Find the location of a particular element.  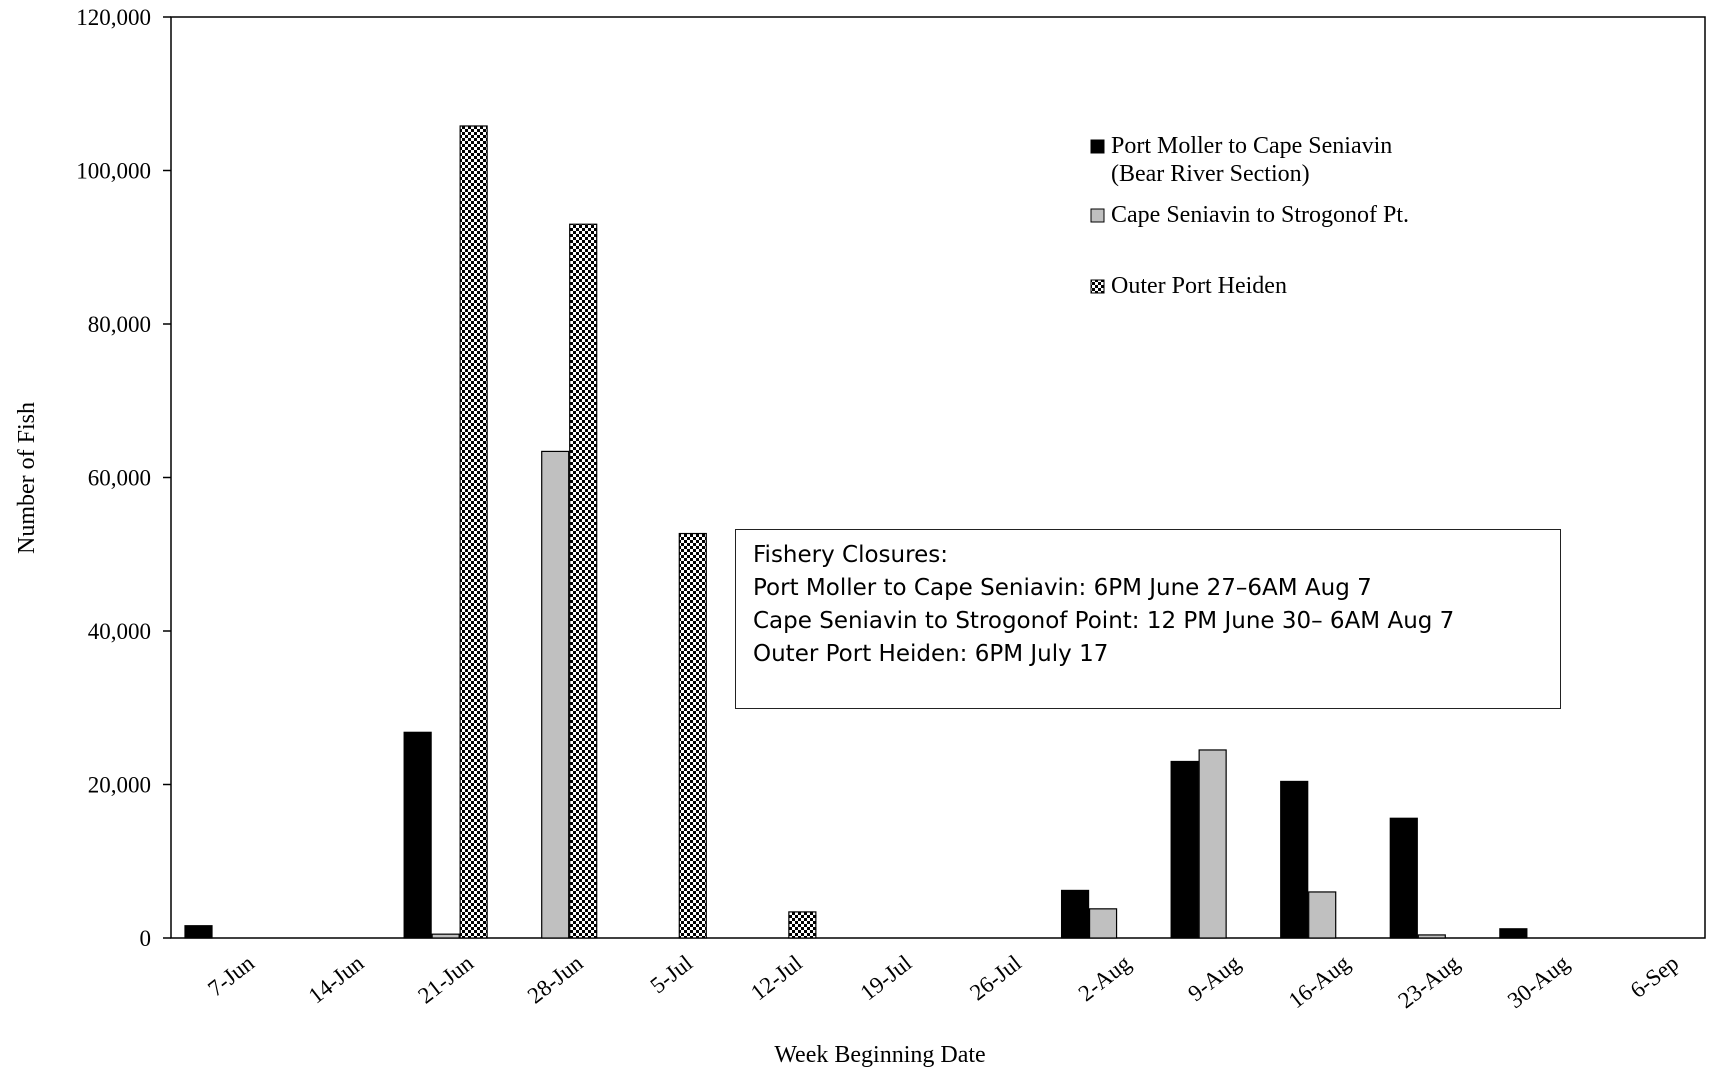

bar-2-9-aug is located at coordinates (1212, 844).